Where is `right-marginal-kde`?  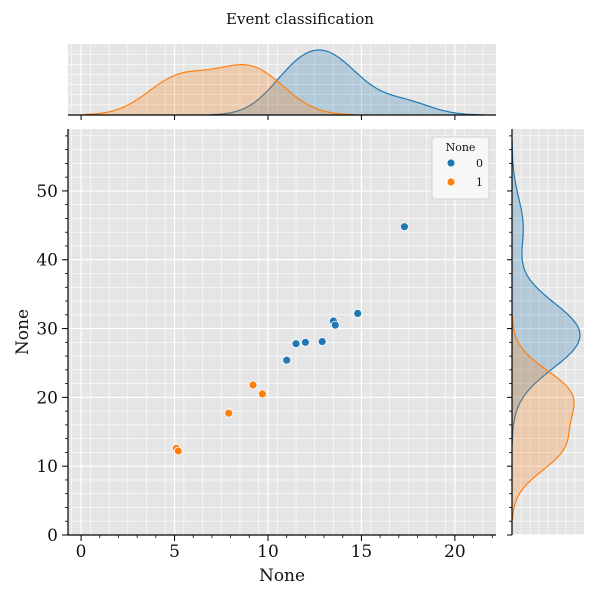 right-marginal-kde is located at coordinates (545, 332).